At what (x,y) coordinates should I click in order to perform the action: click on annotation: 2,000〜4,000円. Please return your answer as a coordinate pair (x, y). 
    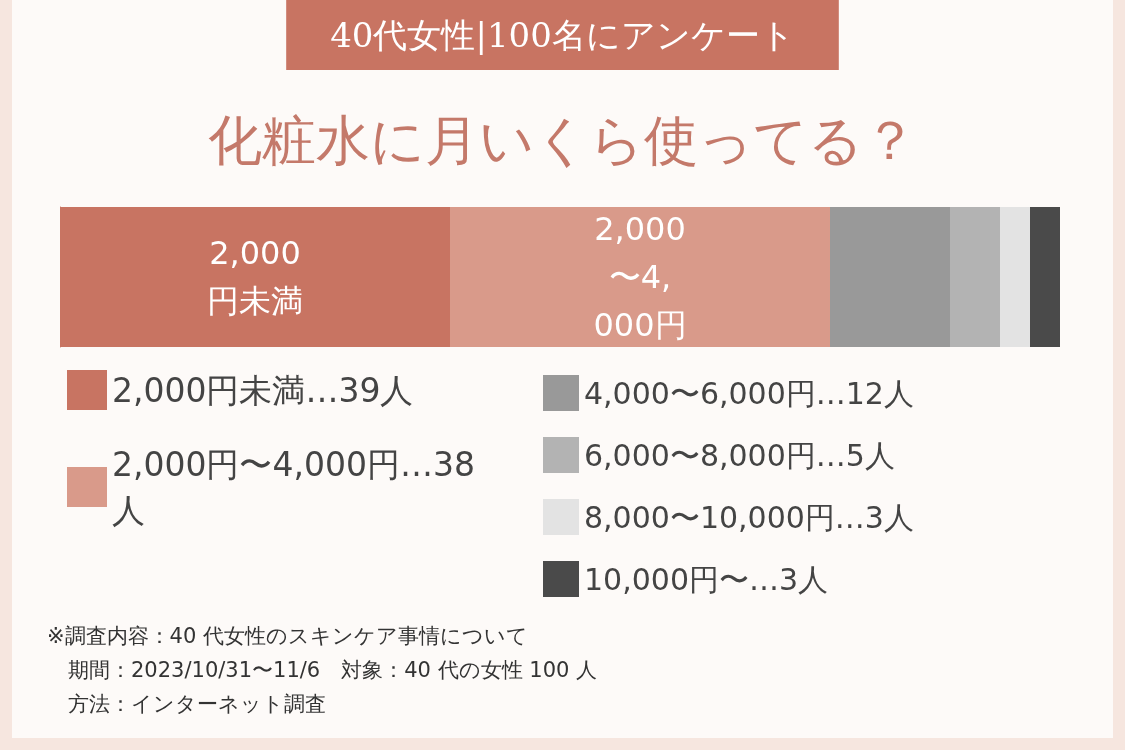
    Looking at the image, I should click on (640, 277).